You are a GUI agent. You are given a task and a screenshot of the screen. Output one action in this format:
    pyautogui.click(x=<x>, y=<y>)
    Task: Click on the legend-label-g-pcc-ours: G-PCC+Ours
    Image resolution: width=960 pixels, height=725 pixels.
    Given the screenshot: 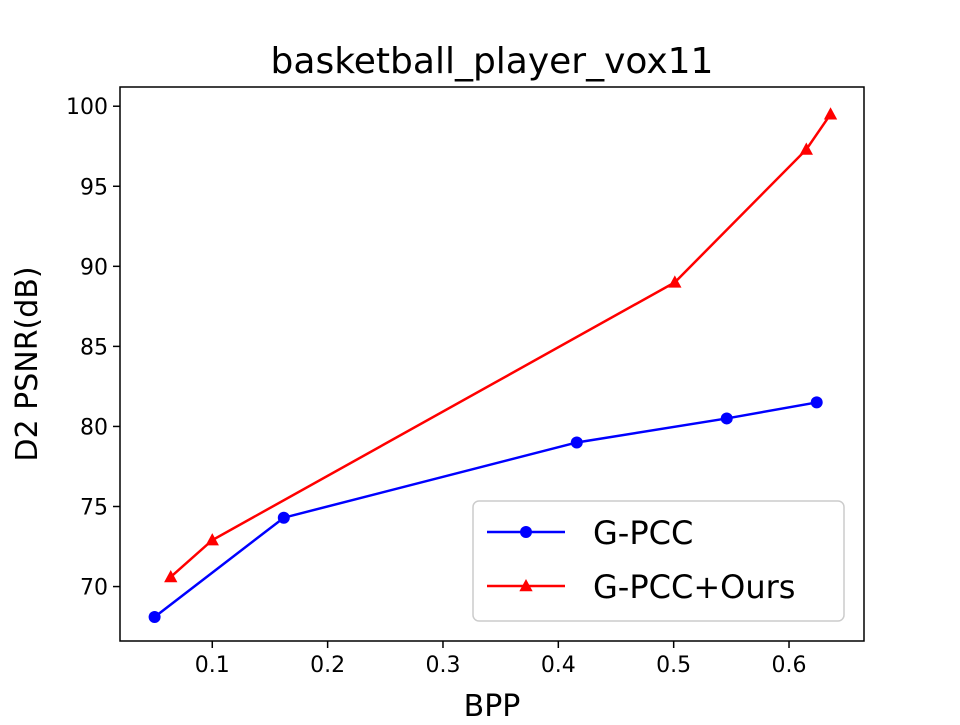 What is the action you would take?
    pyautogui.click(x=694, y=587)
    